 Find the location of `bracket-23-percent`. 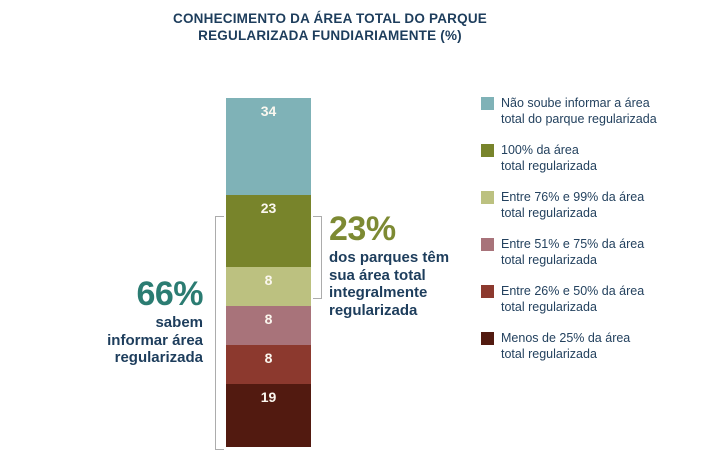

bracket-23-percent is located at coordinates (317, 257).